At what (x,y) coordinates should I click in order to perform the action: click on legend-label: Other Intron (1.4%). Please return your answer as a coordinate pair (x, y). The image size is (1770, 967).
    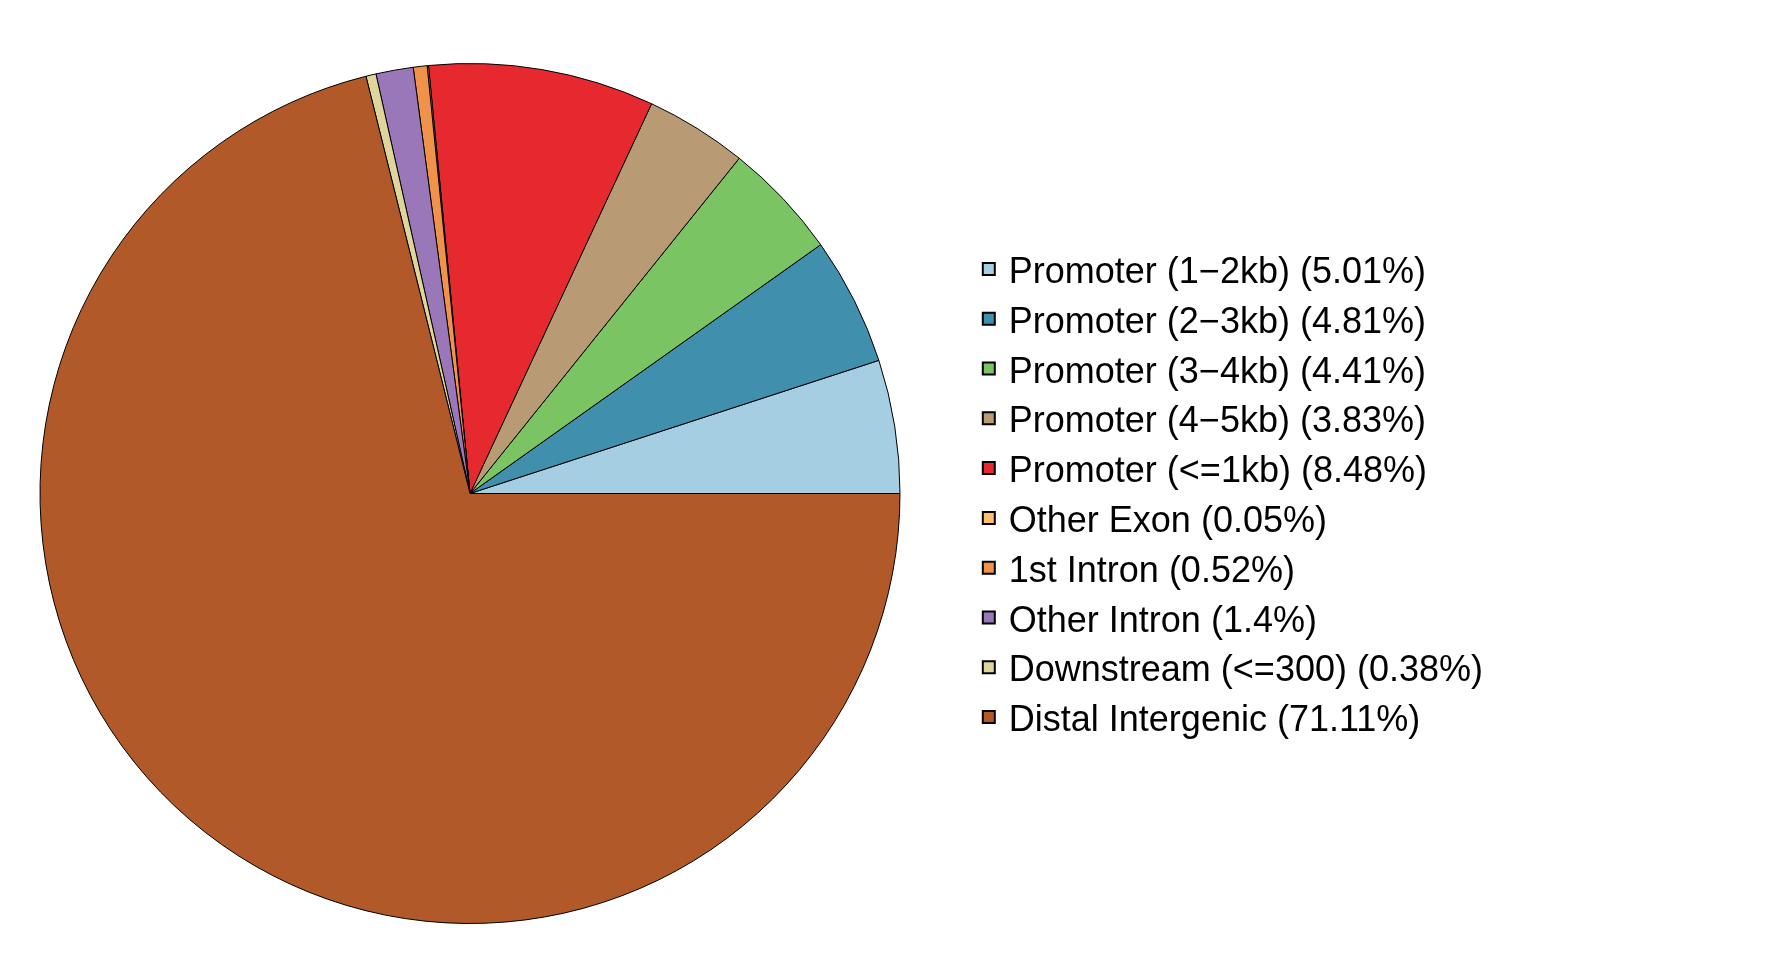
    Looking at the image, I should click on (1162, 619).